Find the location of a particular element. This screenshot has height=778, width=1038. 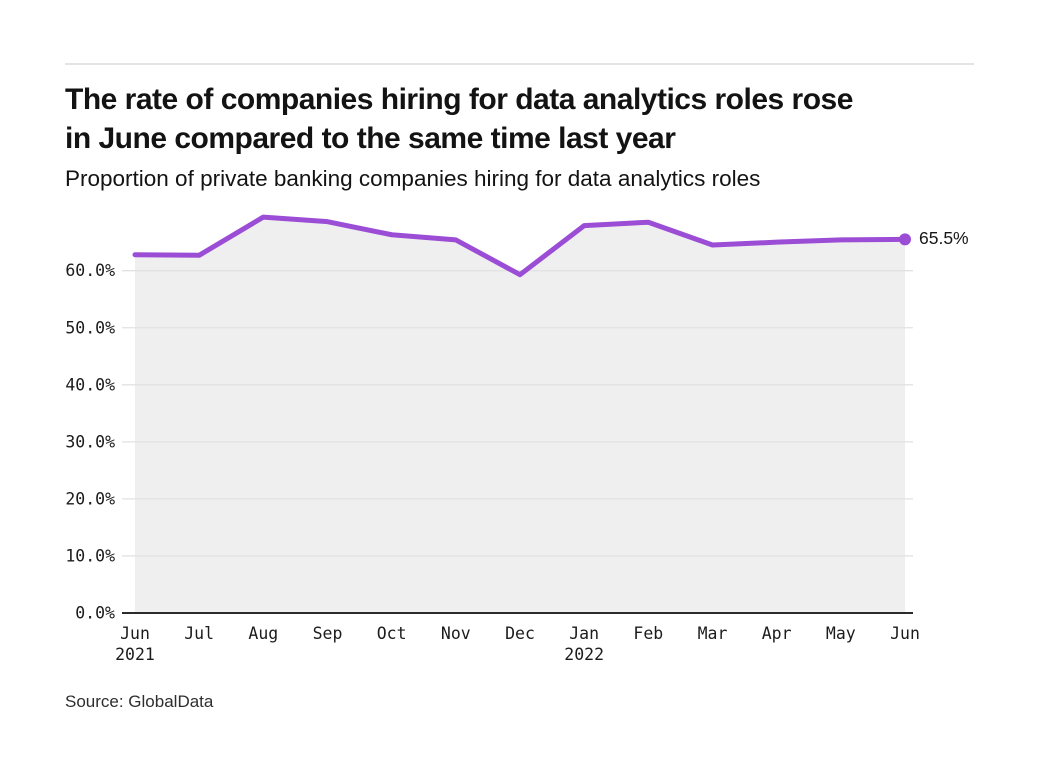

x-tick-label: Mar is located at coordinates (713, 633).